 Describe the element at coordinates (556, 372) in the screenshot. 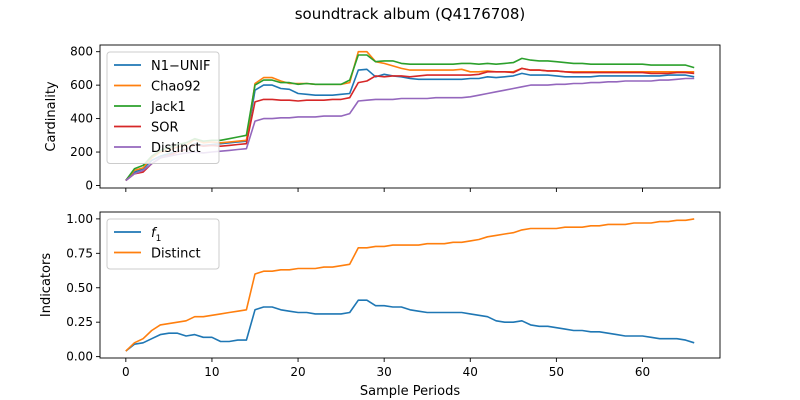

I see `indicators-x-tick-label: 50` at that location.